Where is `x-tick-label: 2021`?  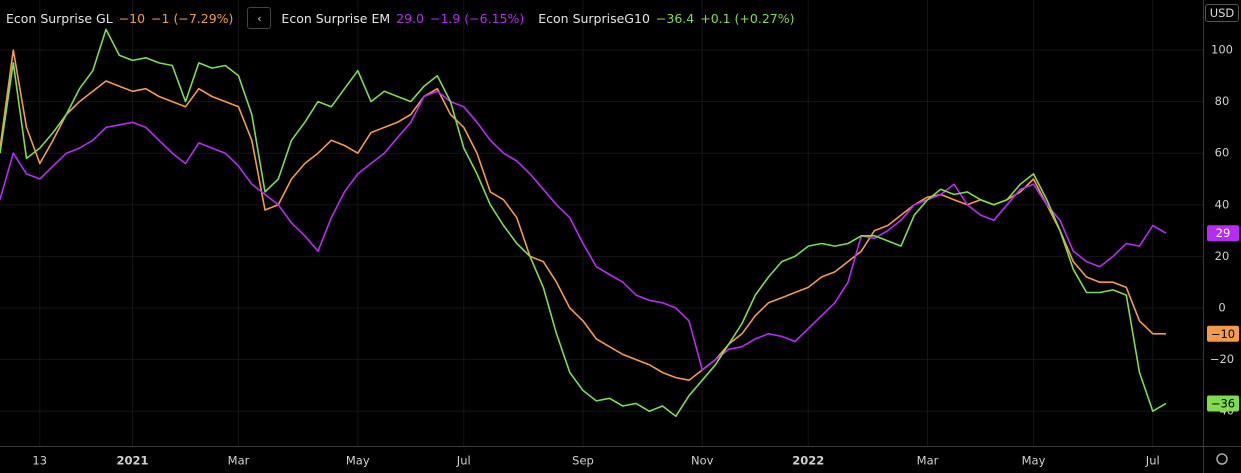 x-tick-label: 2021 is located at coordinates (132, 461).